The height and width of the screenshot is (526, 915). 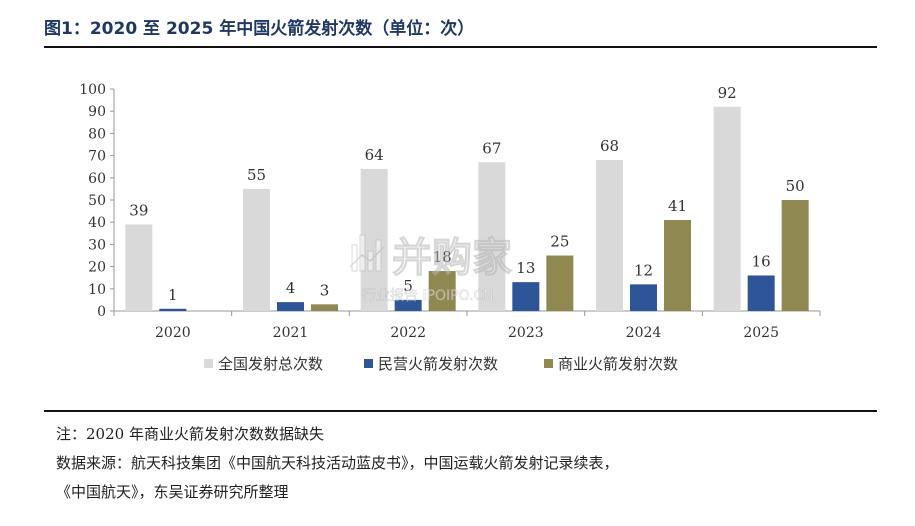 What do you see at coordinates (97, 112) in the screenshot?
I see `y-tick-label: 90` at bounding box center [97, 112].